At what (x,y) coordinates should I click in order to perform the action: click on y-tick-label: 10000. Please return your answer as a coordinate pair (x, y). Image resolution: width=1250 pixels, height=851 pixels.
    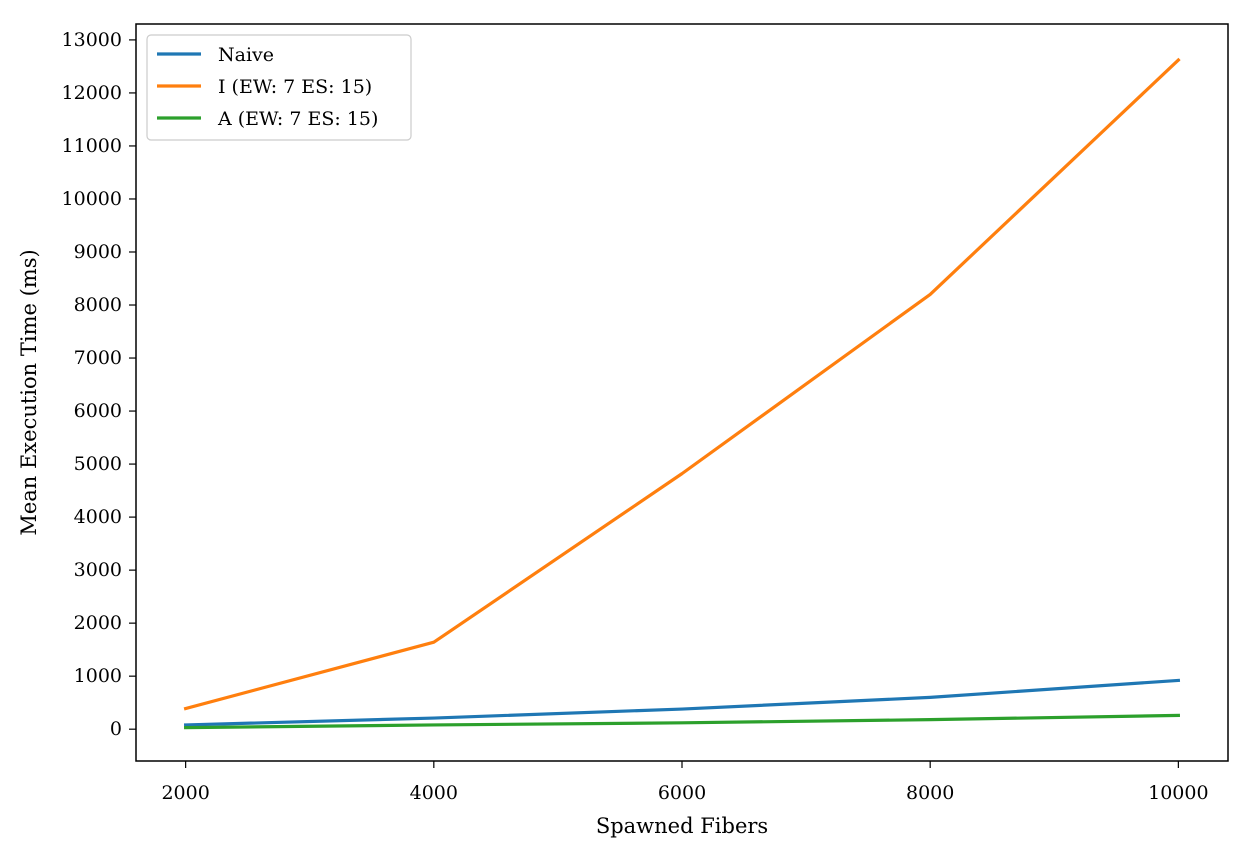
    Looking at the image, I should click on (92, 199).